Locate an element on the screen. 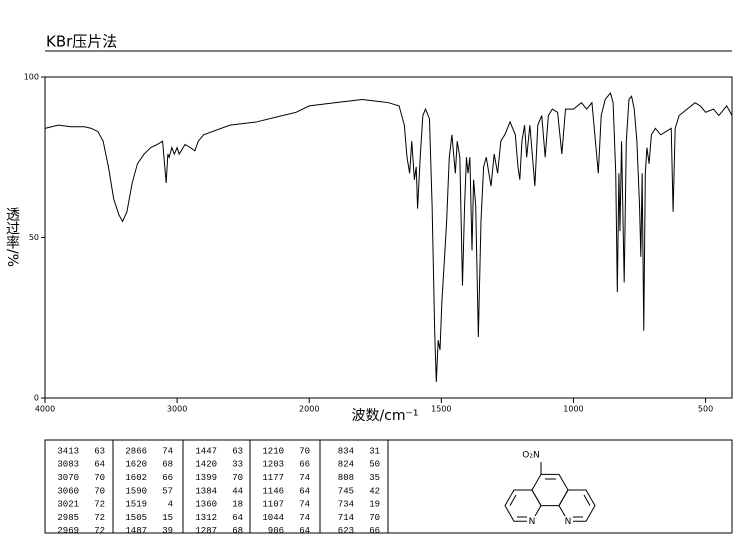 The height and width of the screenshot is (539, 737). peak-wavenumber: 1487 is located at coordinates (136, 531).